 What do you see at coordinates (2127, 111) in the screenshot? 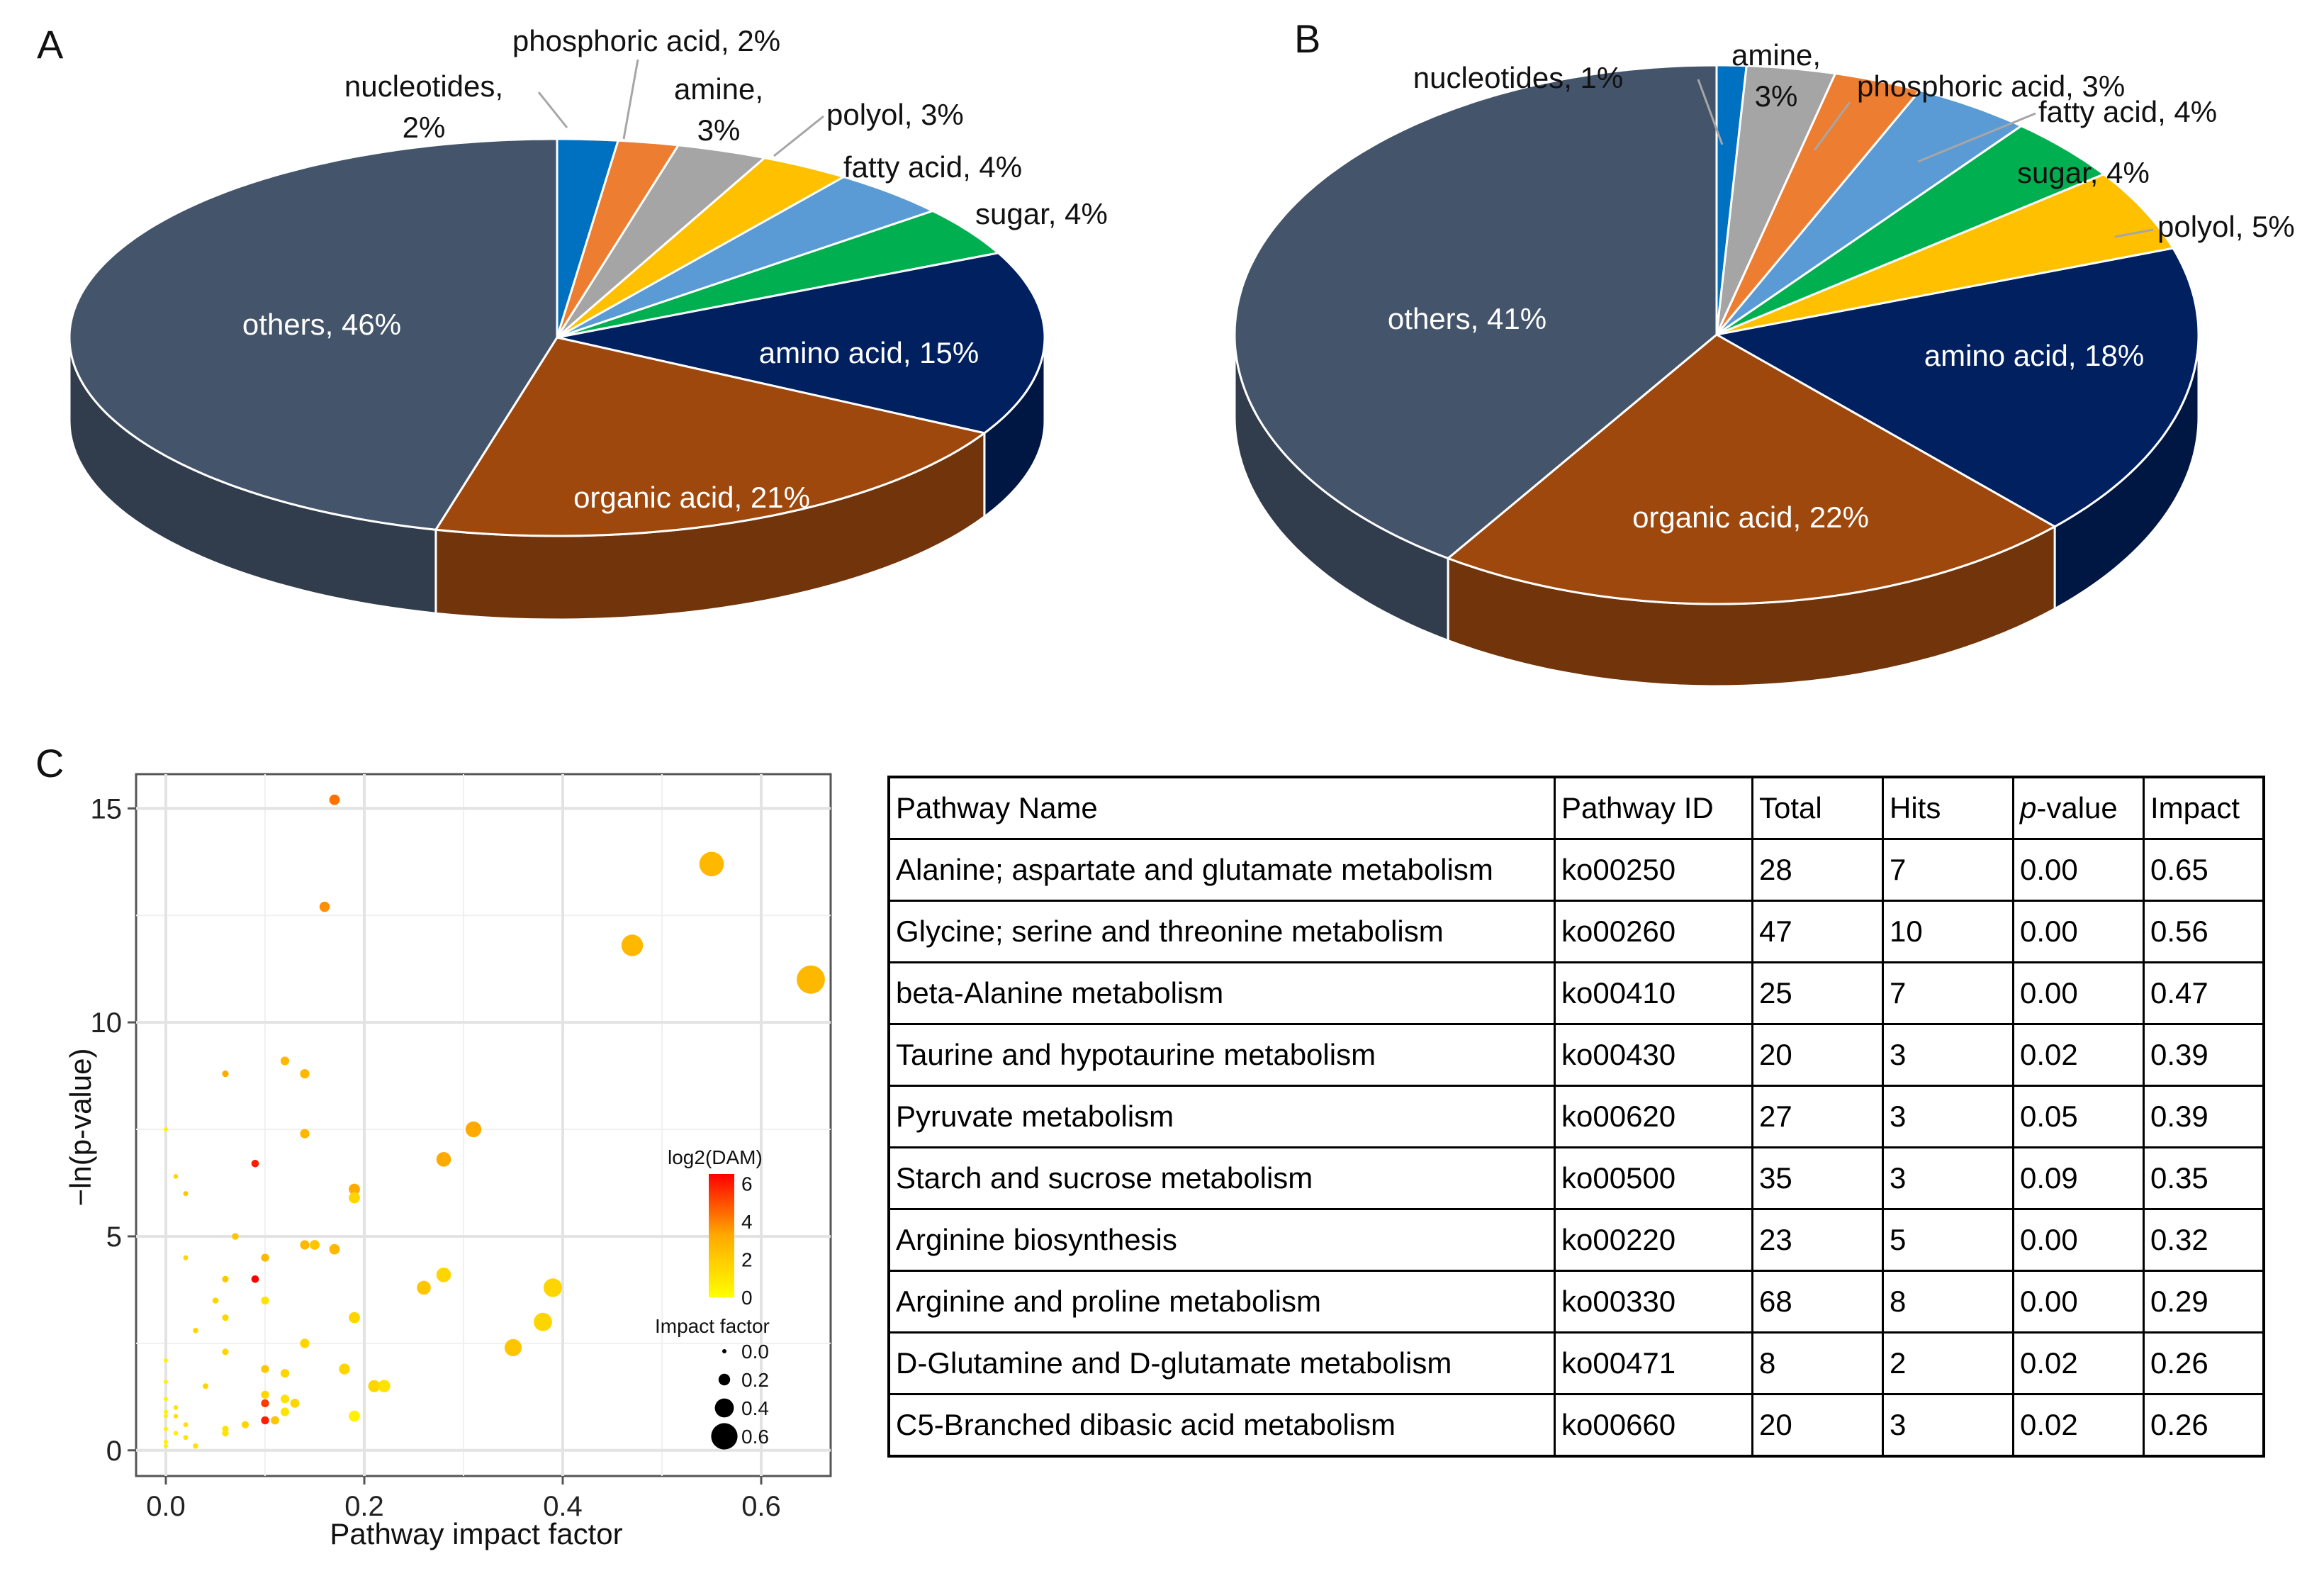
I see `pie-label-fatty_acid: fatty acid, 4%` at bounding box center [2127, 111].